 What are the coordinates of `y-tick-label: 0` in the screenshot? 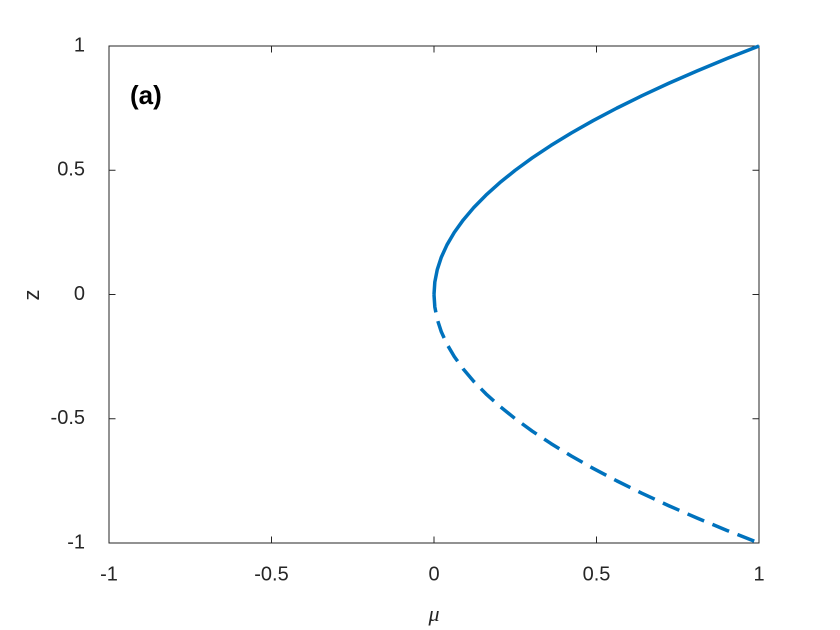 It's located at (79, 294).